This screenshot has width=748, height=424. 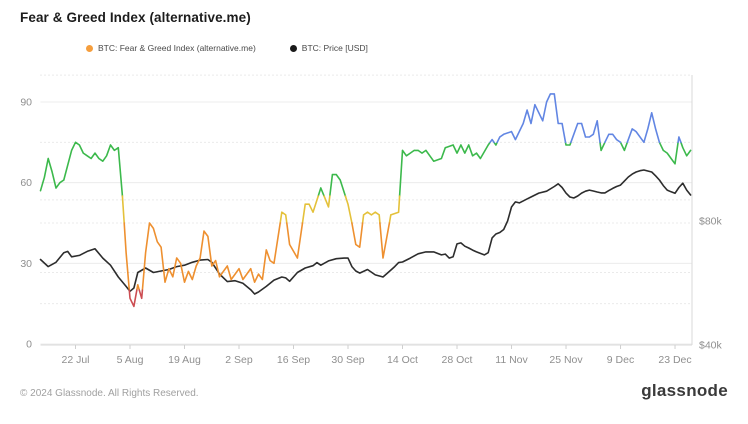 I want to click on legend-item-fear-greed: BTC: Fear & Greed Index (alternative.me), so click(x=171, y=48).